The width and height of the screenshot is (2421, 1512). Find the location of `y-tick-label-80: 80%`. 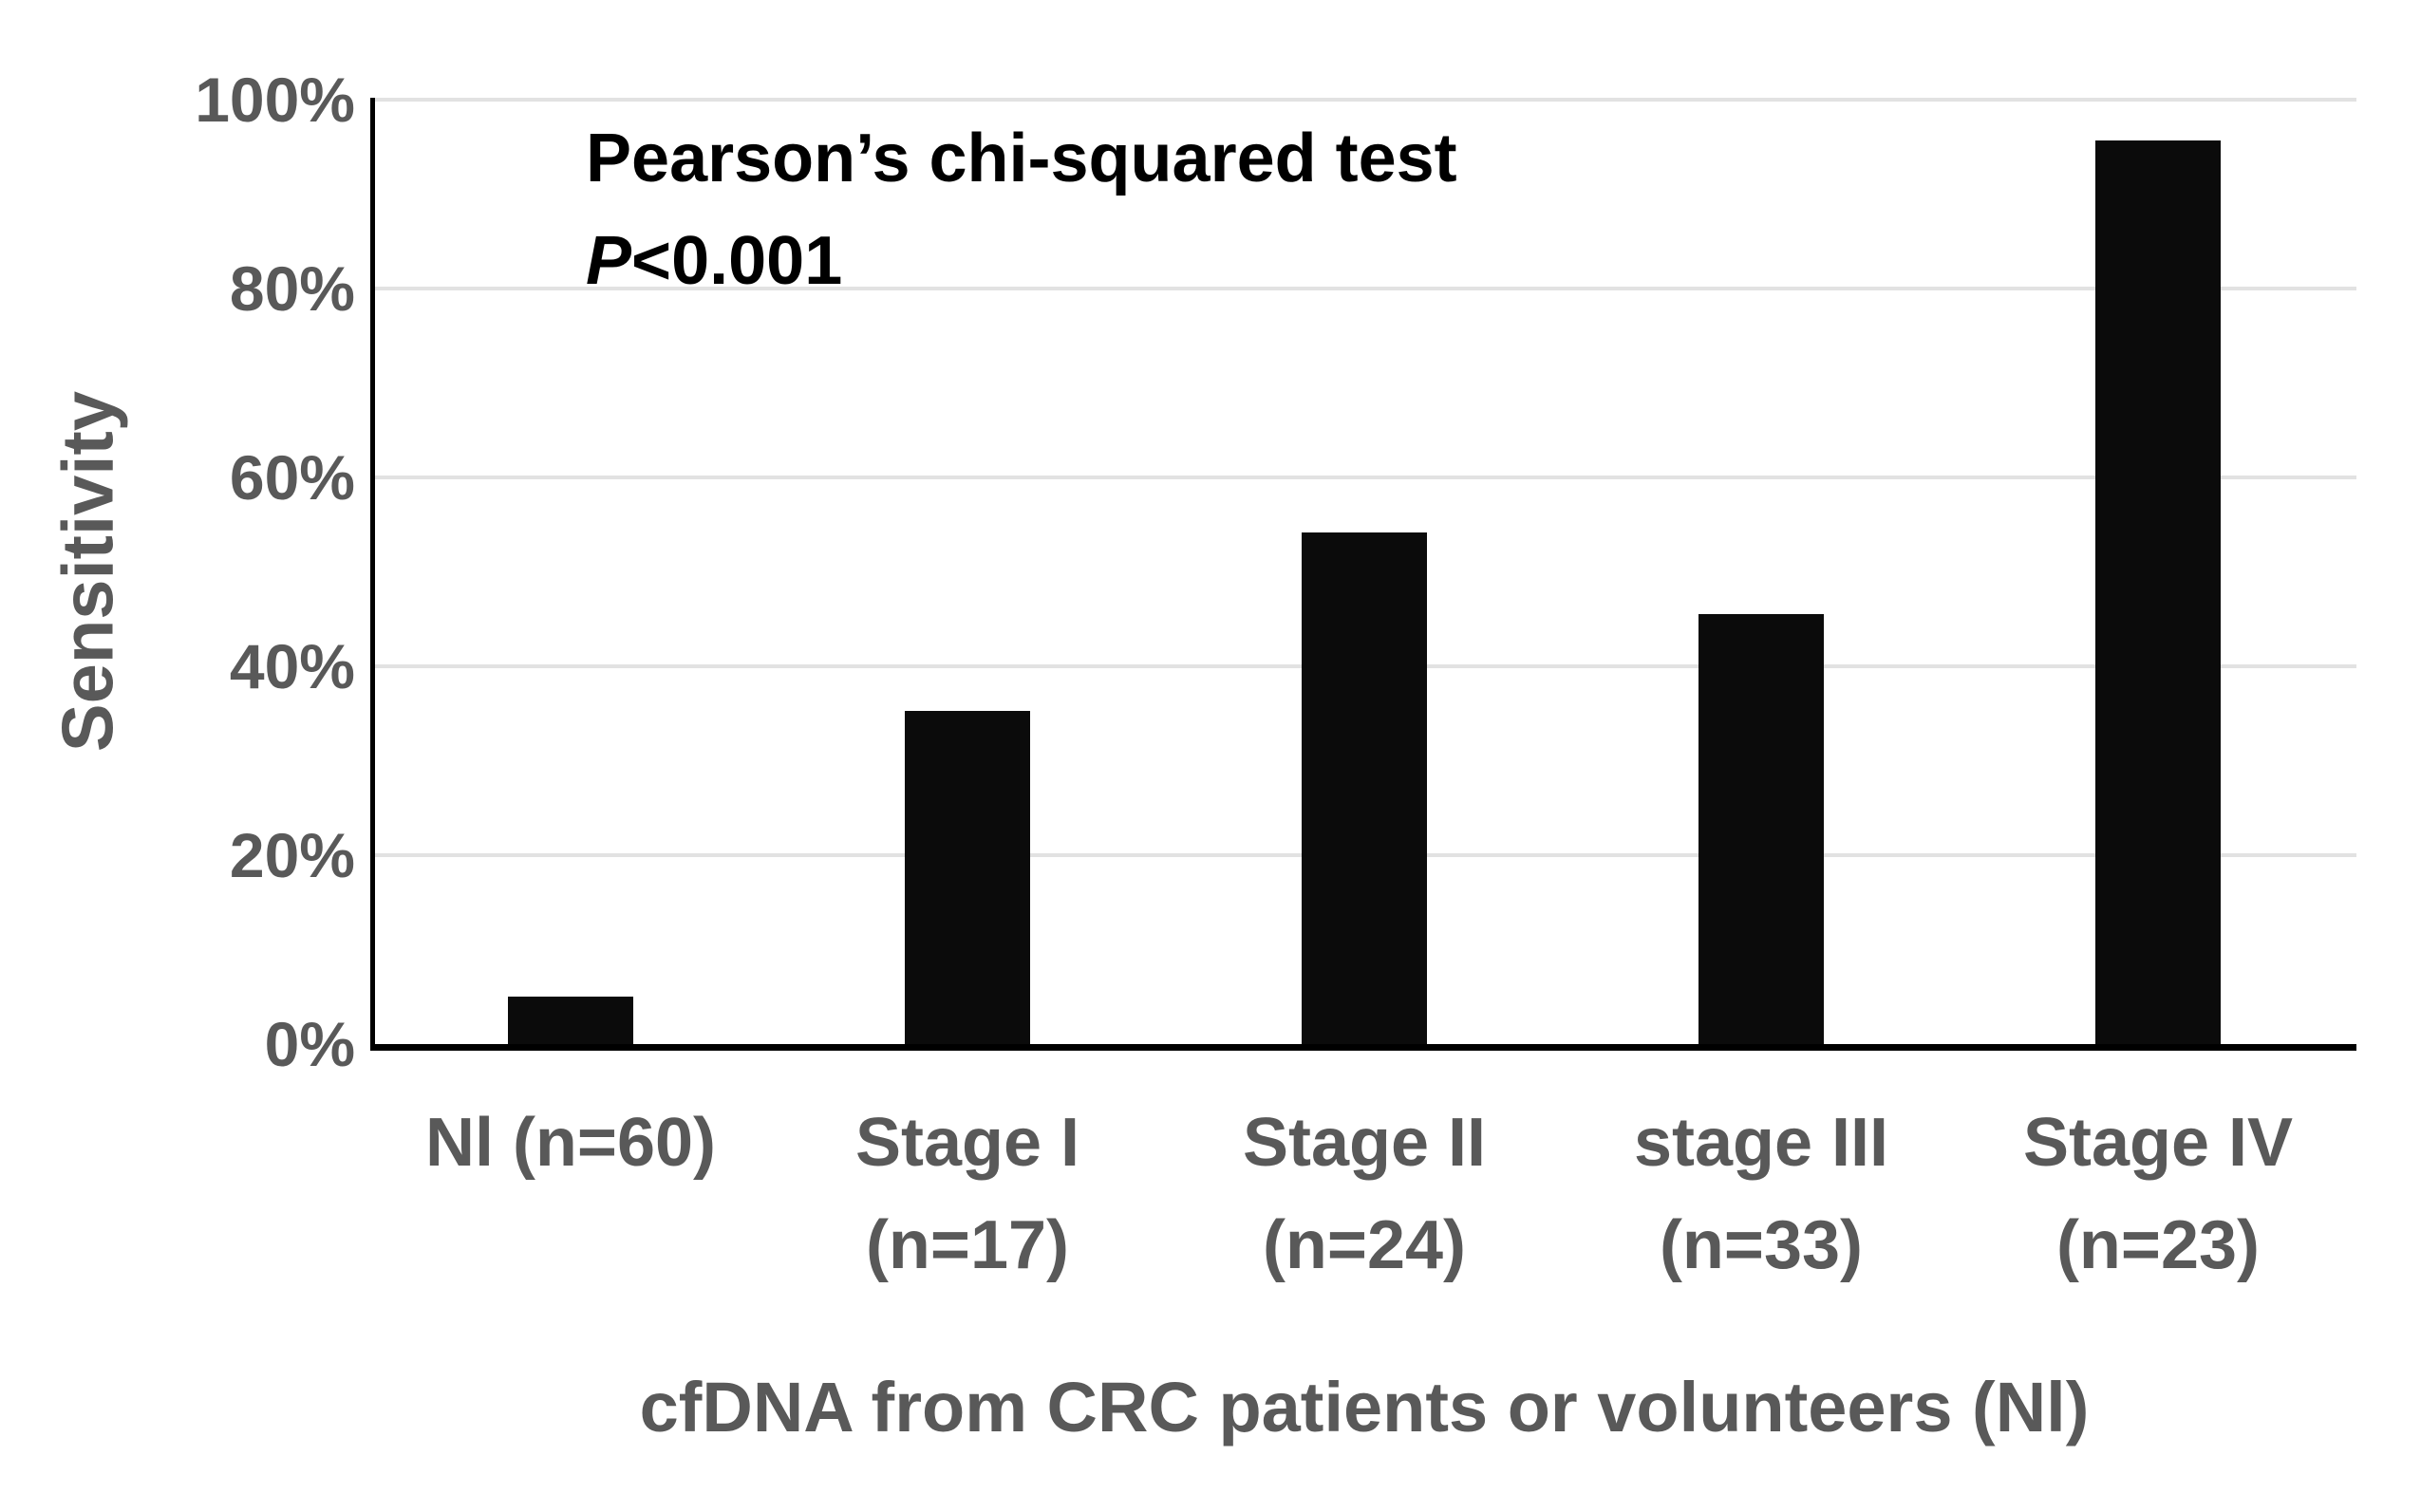

y-tick-label-80: 80% is located at coordinates (292, 289).